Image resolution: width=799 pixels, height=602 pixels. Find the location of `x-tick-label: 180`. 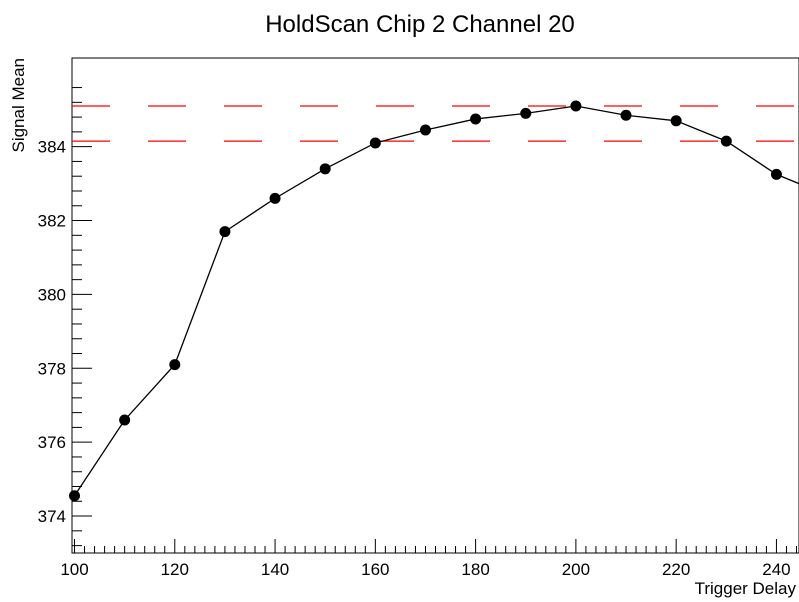

x-tick-label: 180 is located at coordinates (475, 569).